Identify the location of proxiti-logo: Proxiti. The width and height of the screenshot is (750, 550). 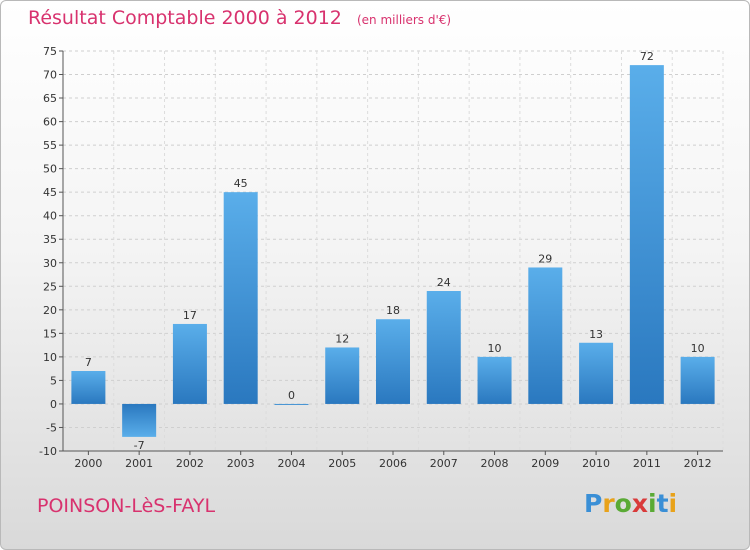
(630, 503).